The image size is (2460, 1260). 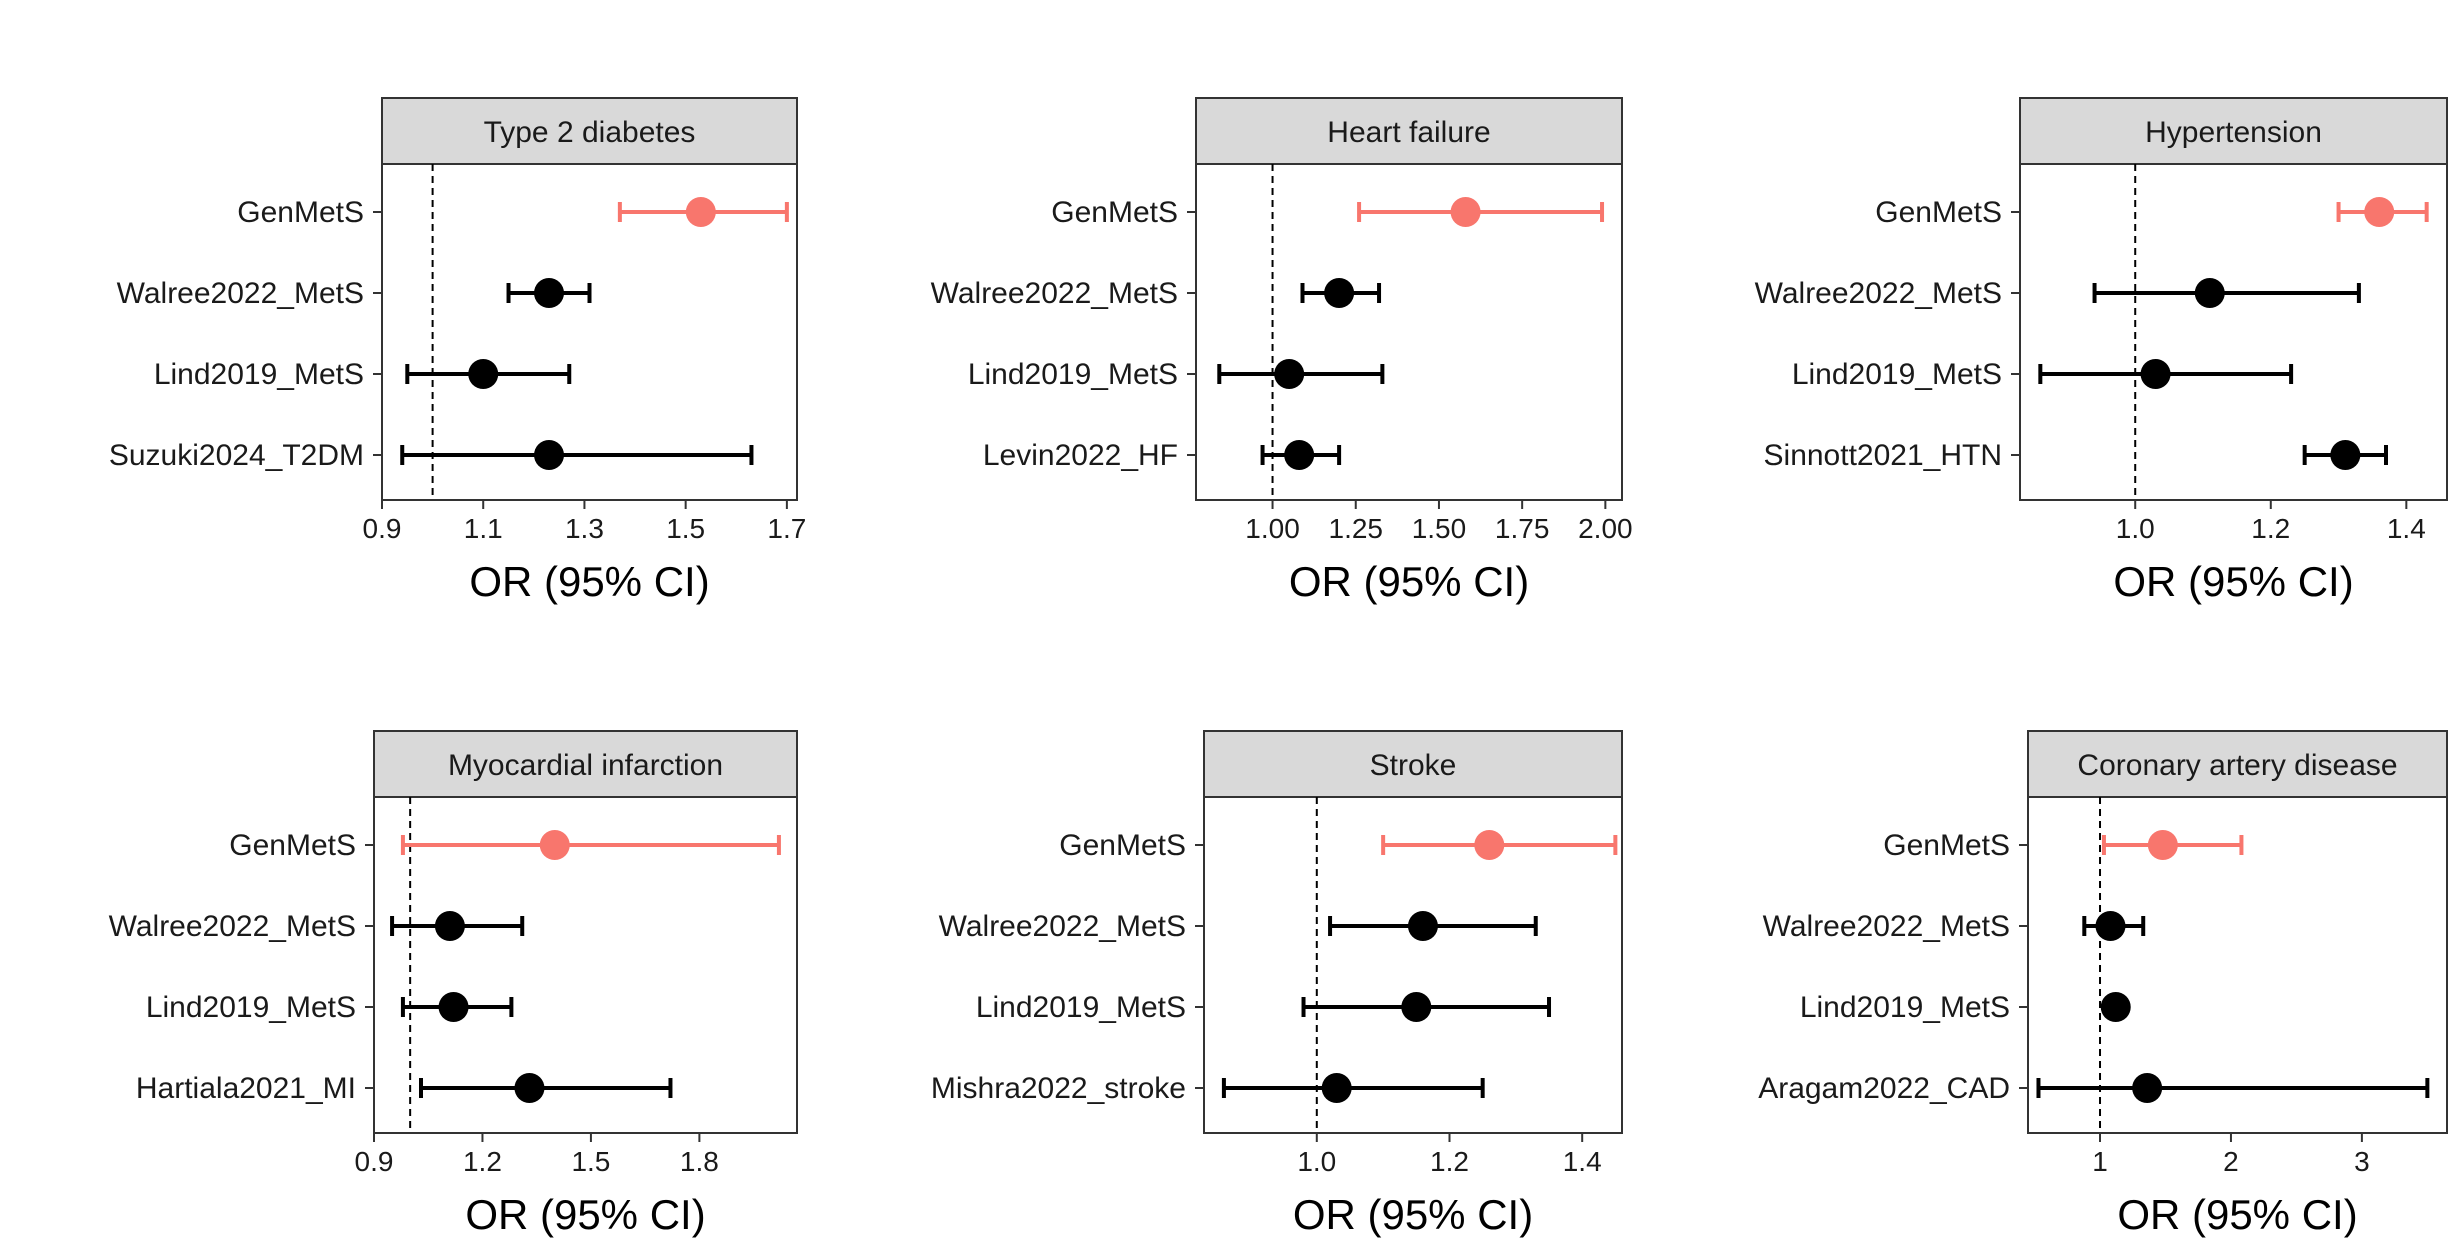 I want to click on study-label: Mishra2022_stroke, so click(x=1058, y=1088).